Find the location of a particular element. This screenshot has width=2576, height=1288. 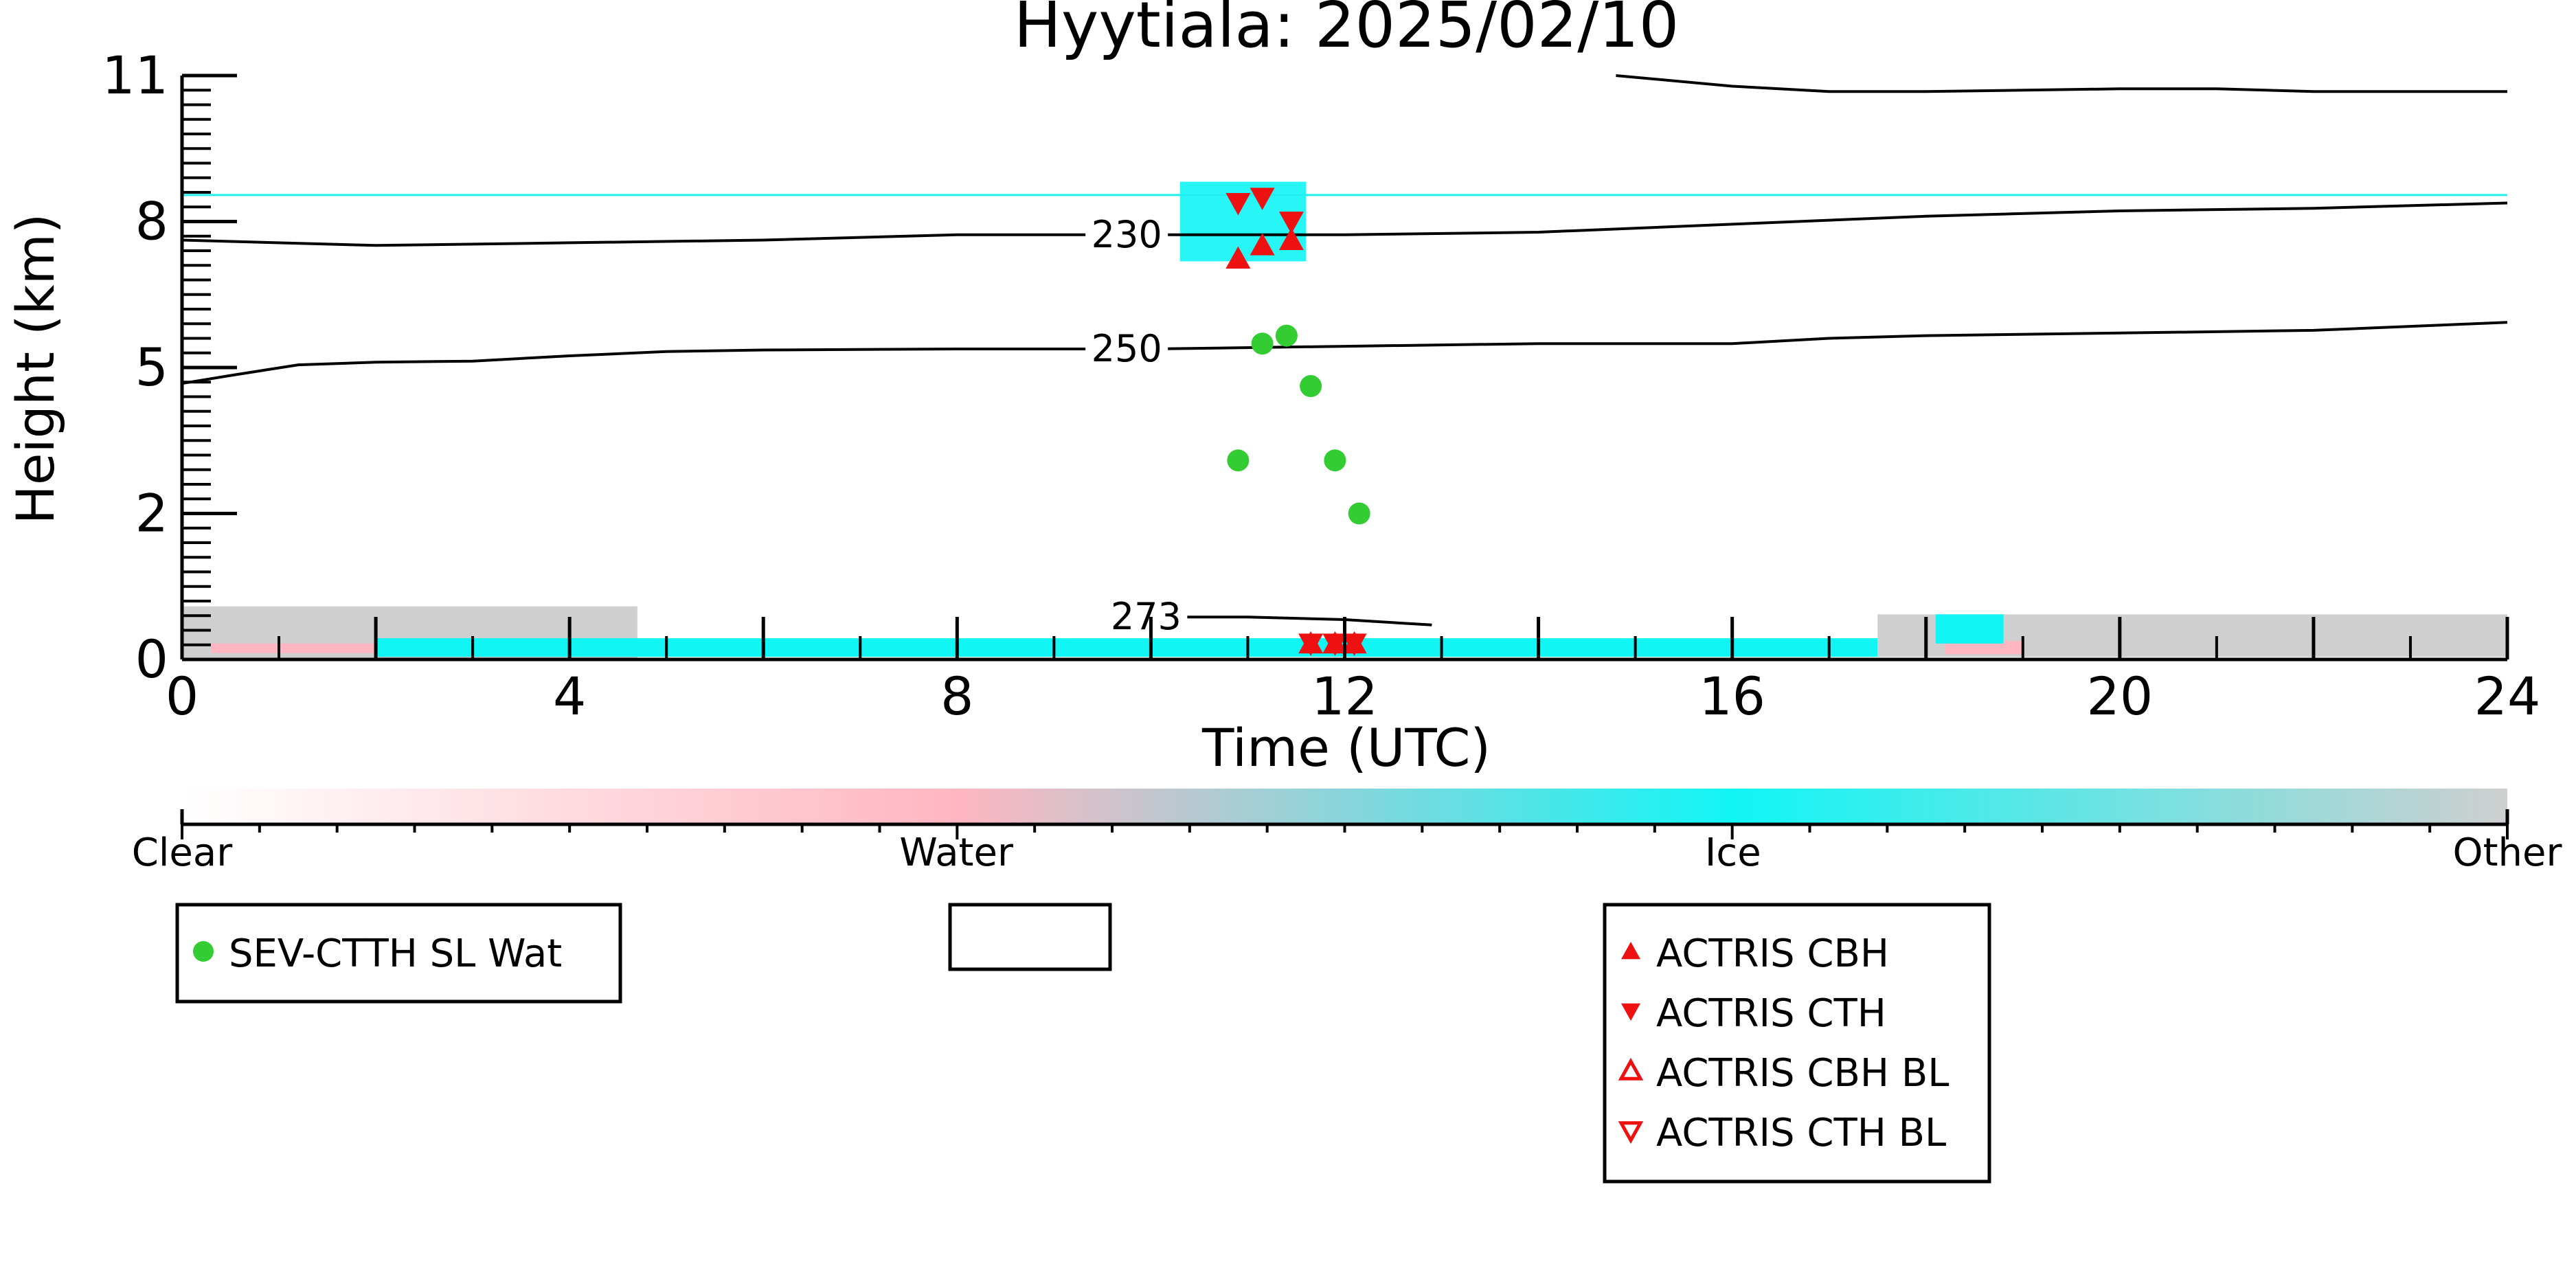

colorbar: Clear Water Ice Other is located at coordinates (1347, 832).